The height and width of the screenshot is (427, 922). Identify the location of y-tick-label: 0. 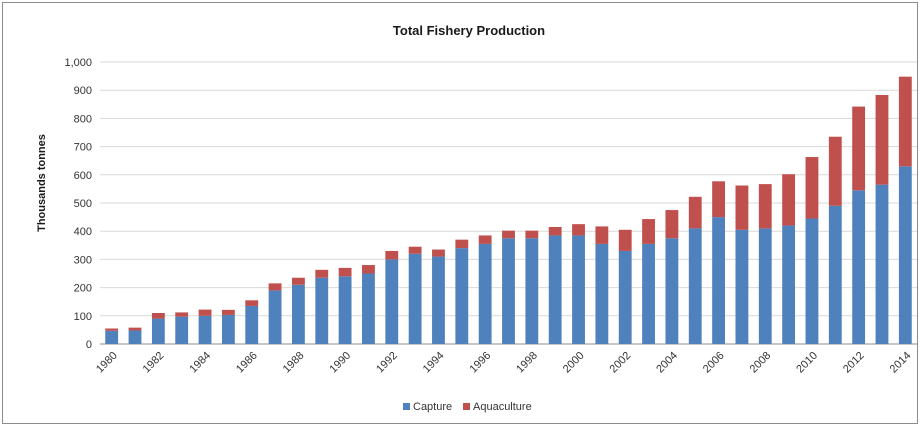
(89, 345).